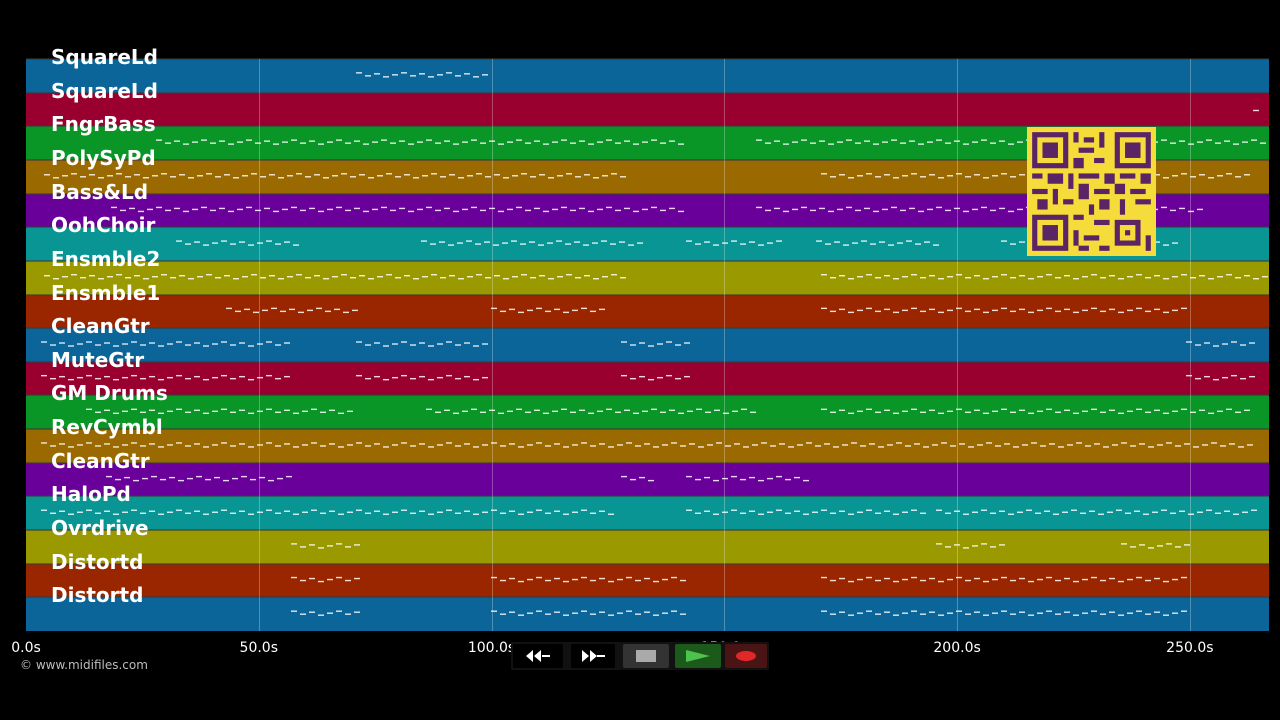 This screenshot has width=1280, height=720. I want to click on track-label: RevCymbl, so click(107, 427).